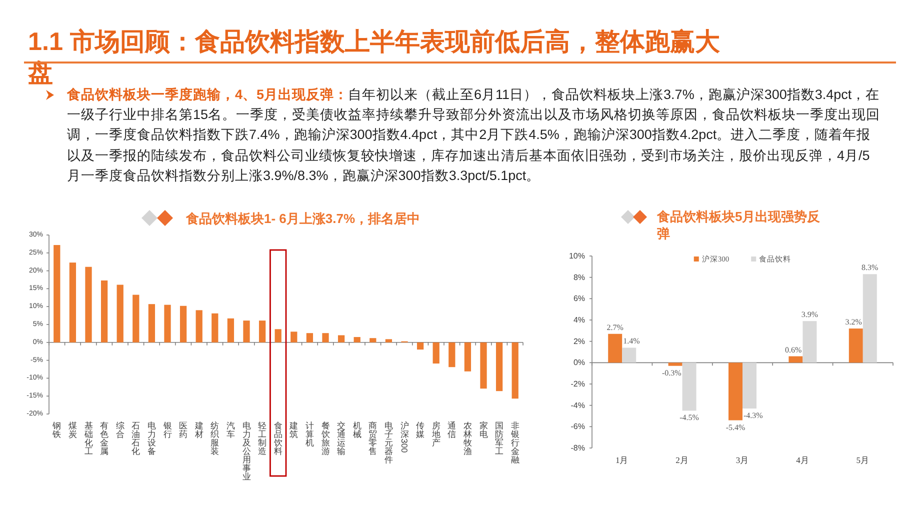 Image resolution: width=920 pixels, height=518 pixels. I want to click on x-tick-label: 国防军工, so click(499, 438).